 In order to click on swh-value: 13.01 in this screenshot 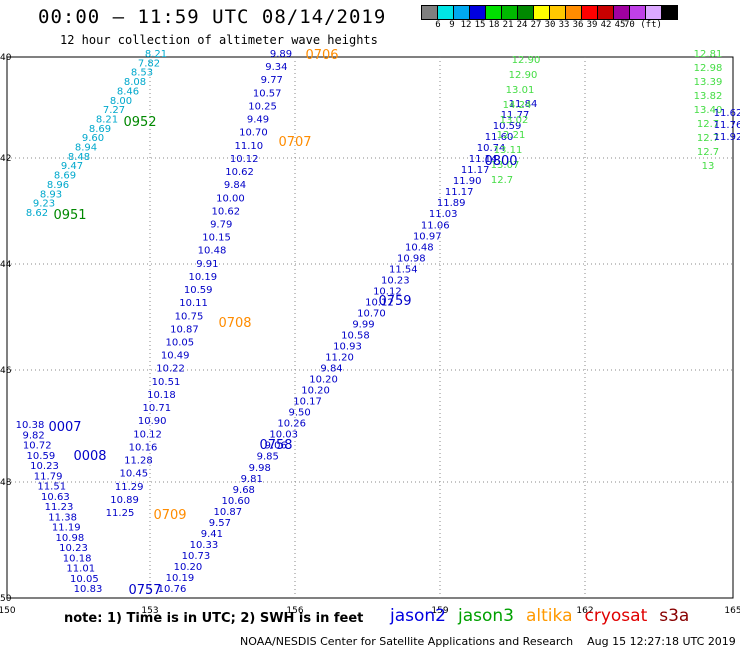, I will do `click(520, 90)`.